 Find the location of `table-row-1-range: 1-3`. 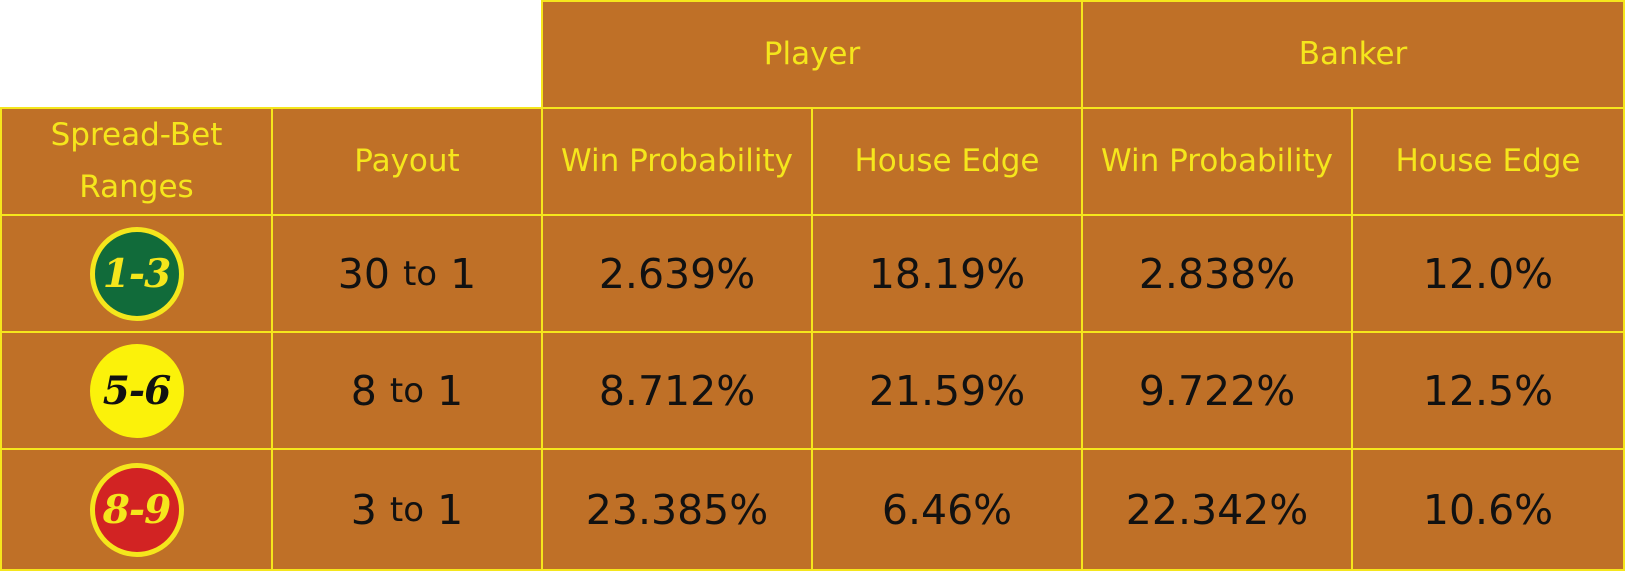

table-row-1-range: 1-3 is located at coordinates (136, 273).